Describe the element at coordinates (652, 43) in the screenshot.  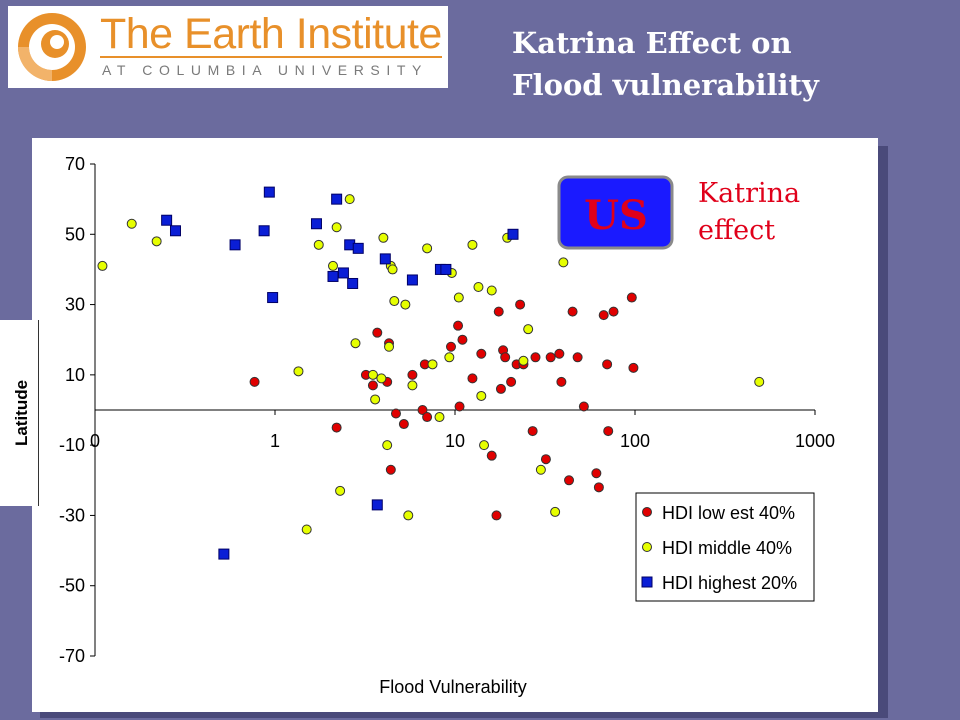
I see `slide-title-line-1: Katrina Effect on` at that location.